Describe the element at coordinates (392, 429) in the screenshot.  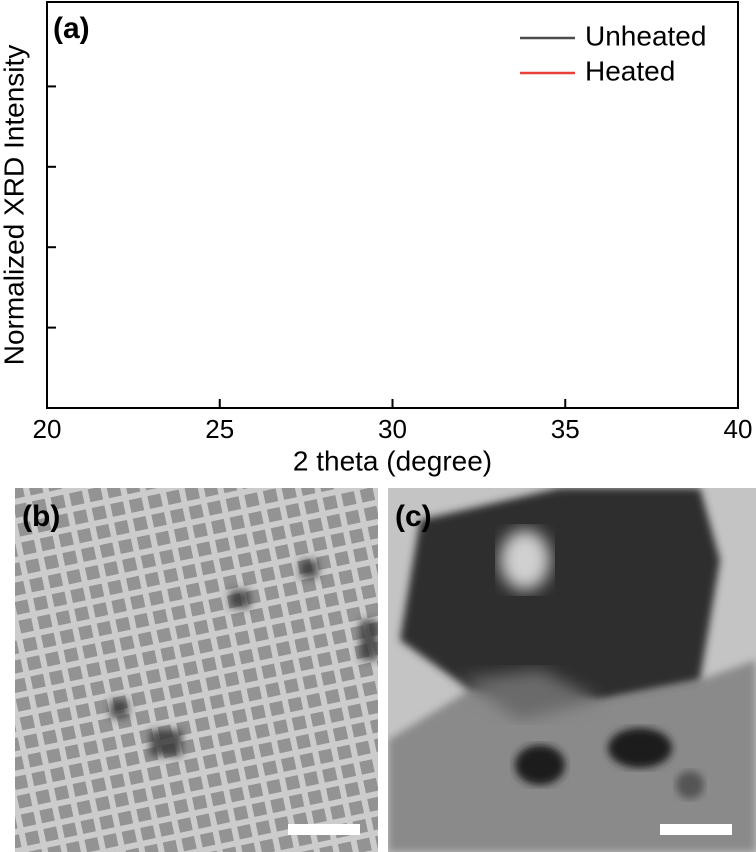
I see `x-tick-label: 30` at that location.